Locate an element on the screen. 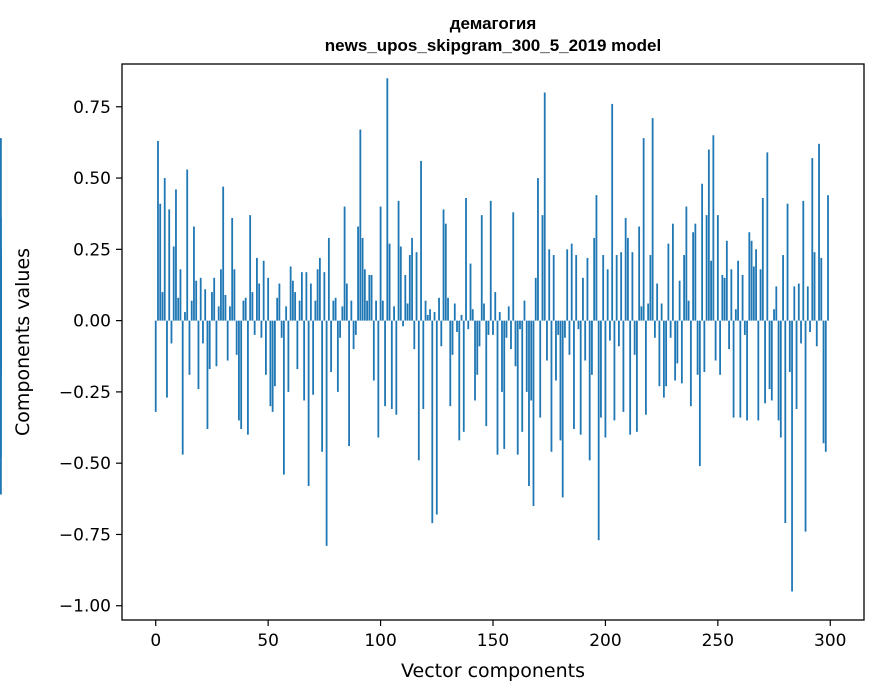 This screenshot has height=696, width=880. y-axis-ticks: −1.00 −0.75 −0.50 −0.25 0.00 0.25 0.50 0.75 is located at coordinates (90, 357).